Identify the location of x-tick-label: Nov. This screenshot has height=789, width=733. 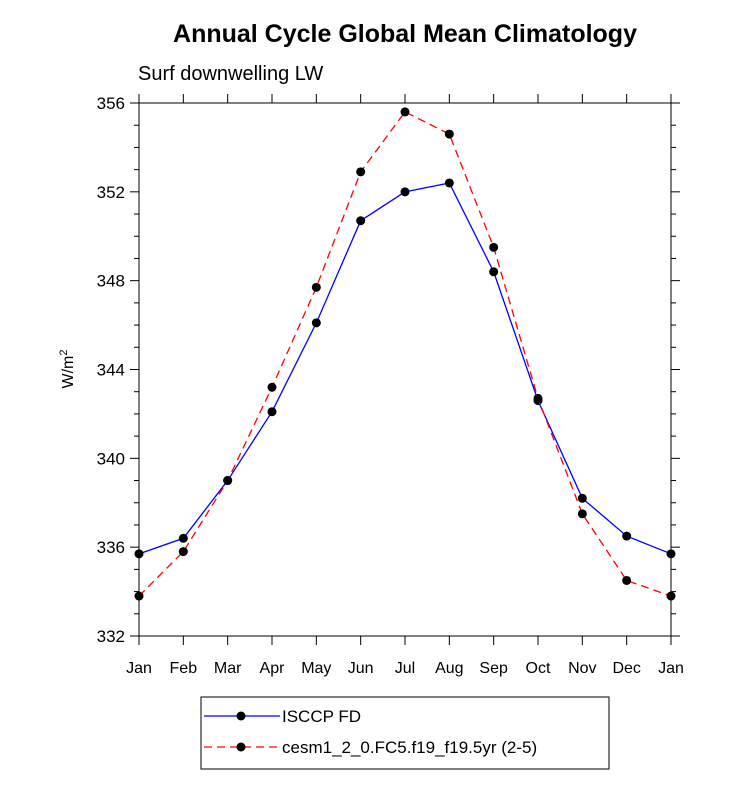
(582, 668).